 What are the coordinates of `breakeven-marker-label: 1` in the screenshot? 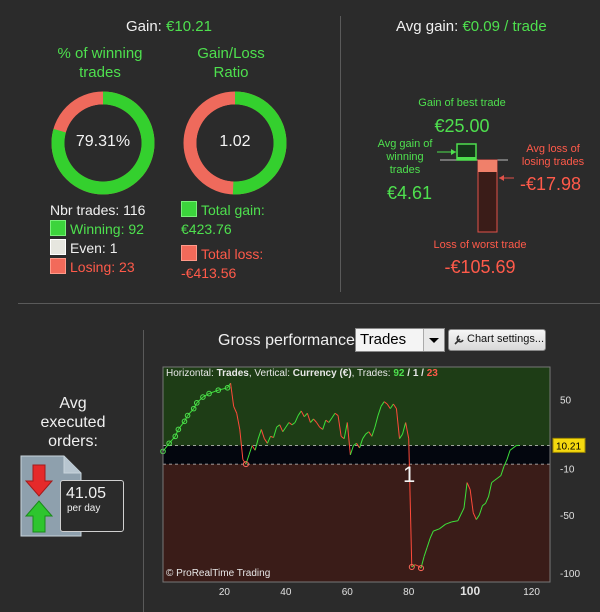 It's located at (409, 474).